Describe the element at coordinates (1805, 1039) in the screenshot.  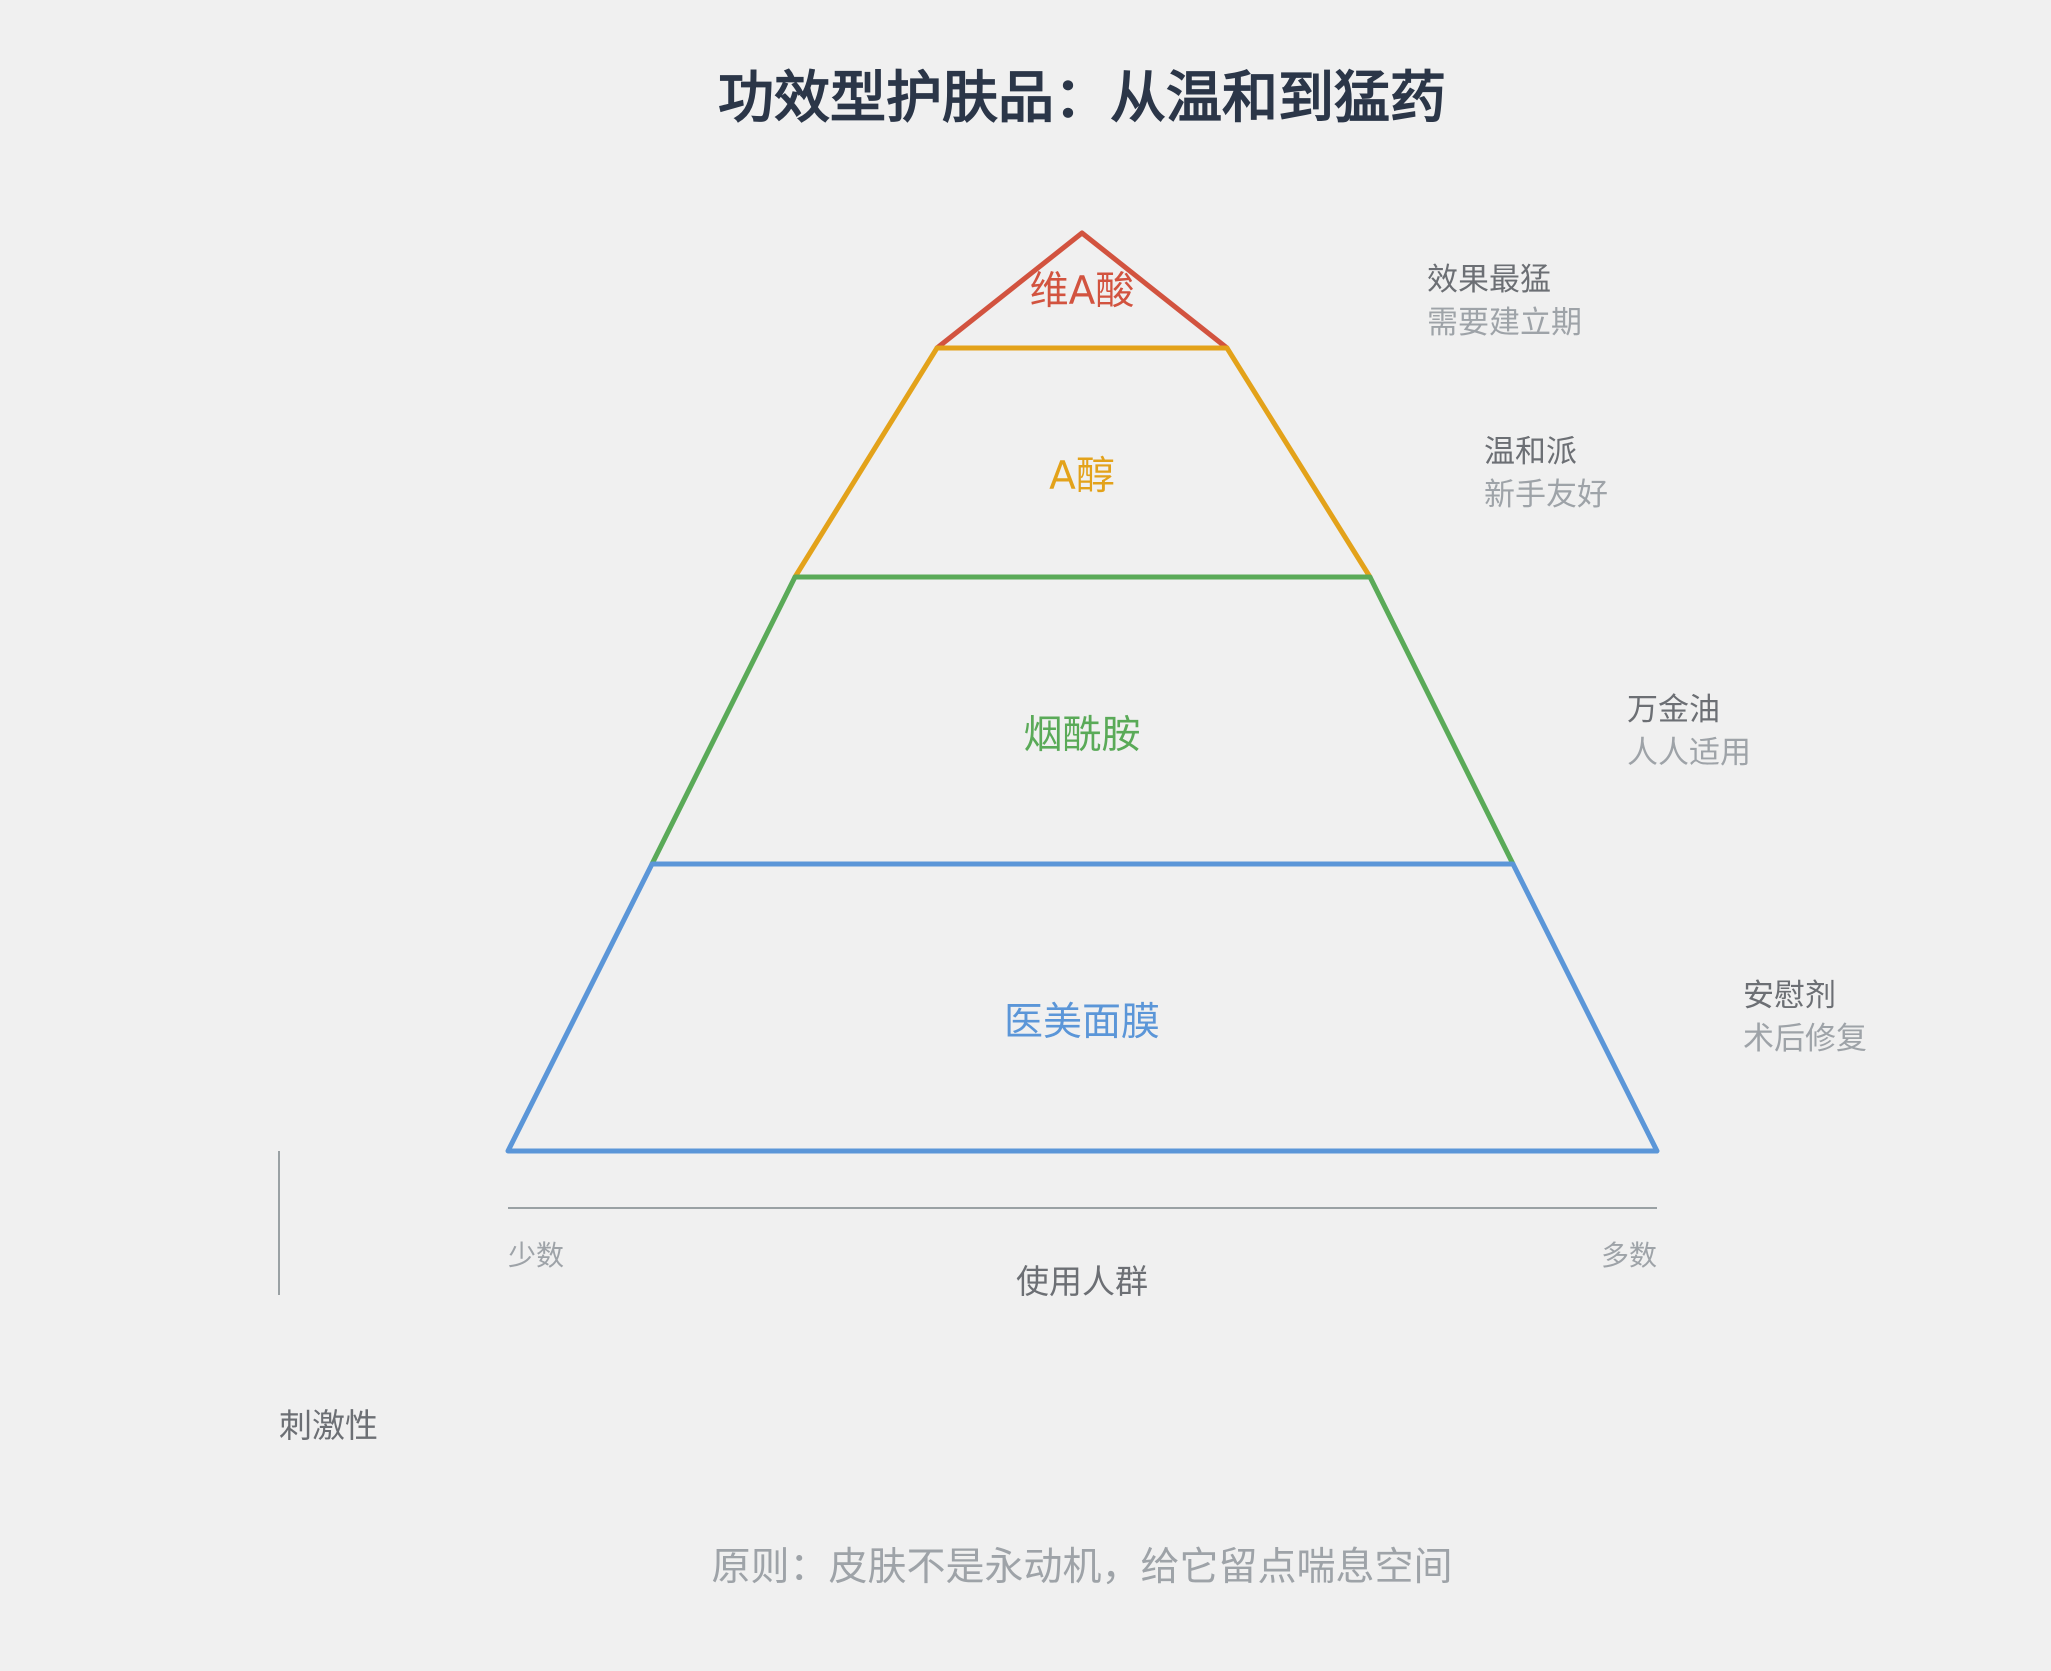
I see `tier-4-note-secondary: 术后修复` at that location.